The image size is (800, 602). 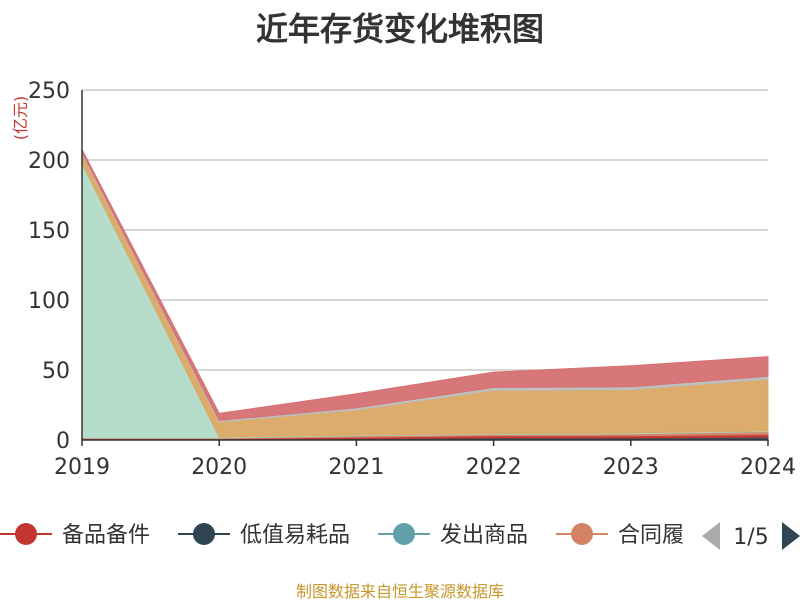 I want to click on legend-item: 备品备件, so click(x=75, y=535).